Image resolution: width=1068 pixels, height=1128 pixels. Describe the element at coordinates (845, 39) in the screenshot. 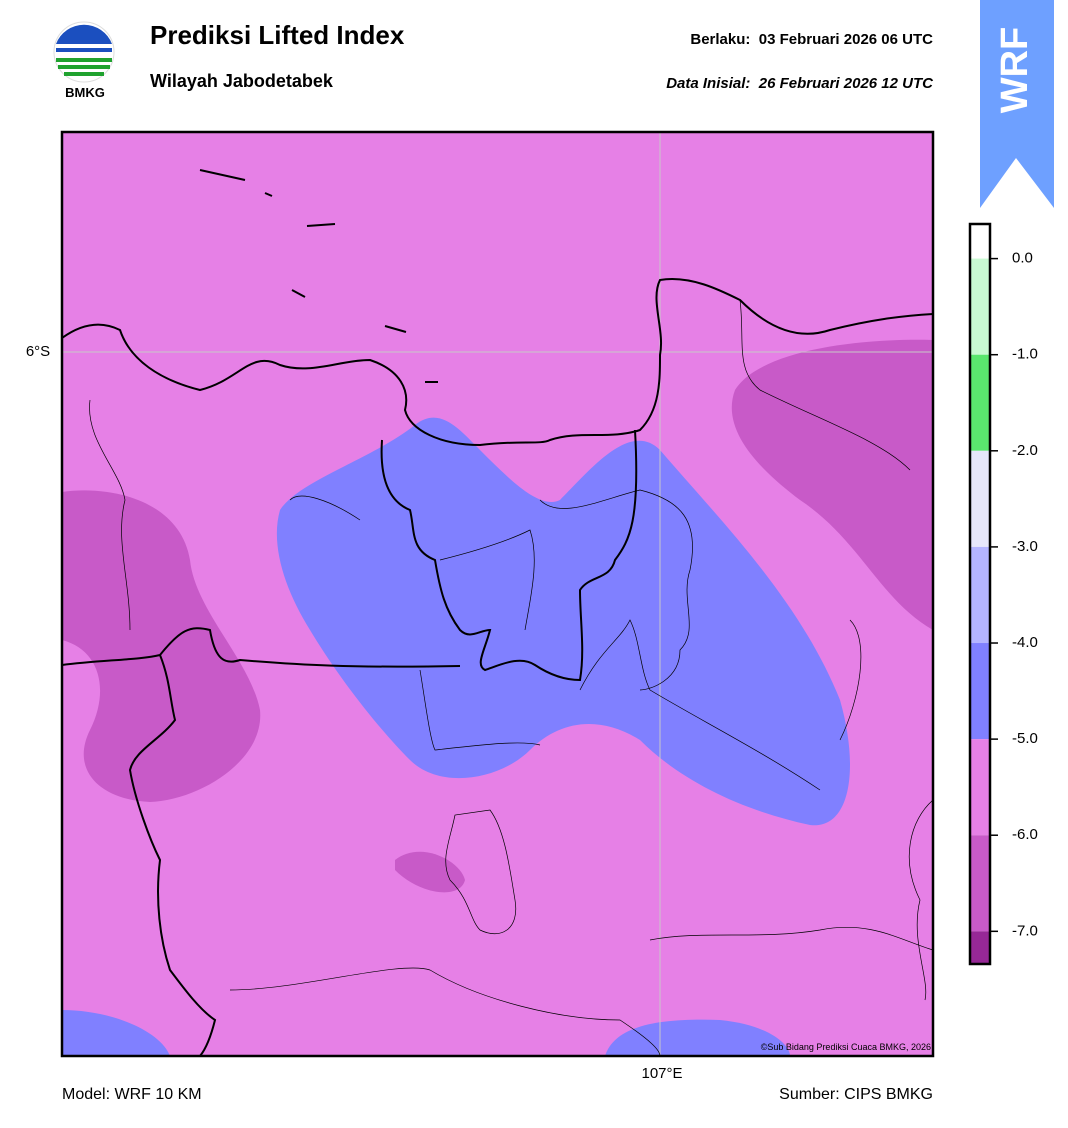

I see `valid-time: 03 Februari 2026 06 UTC` at that location.